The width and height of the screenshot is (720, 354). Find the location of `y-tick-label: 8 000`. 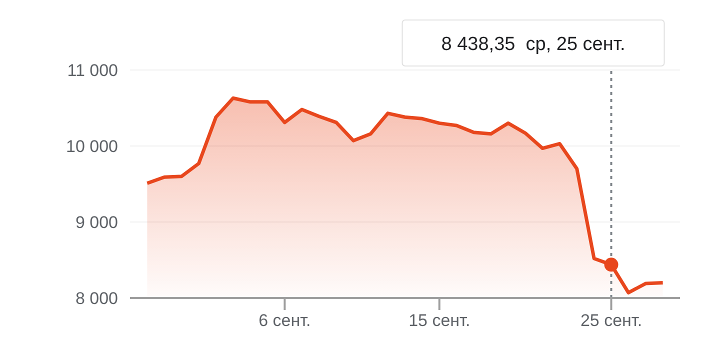

y-tick-label: 8 000 is located at coordinates (96, 298).